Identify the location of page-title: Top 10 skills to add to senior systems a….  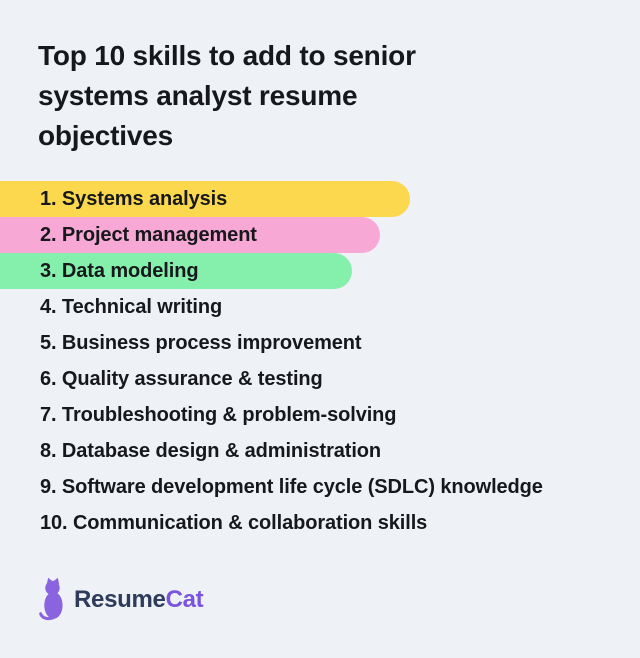
(227, 95).